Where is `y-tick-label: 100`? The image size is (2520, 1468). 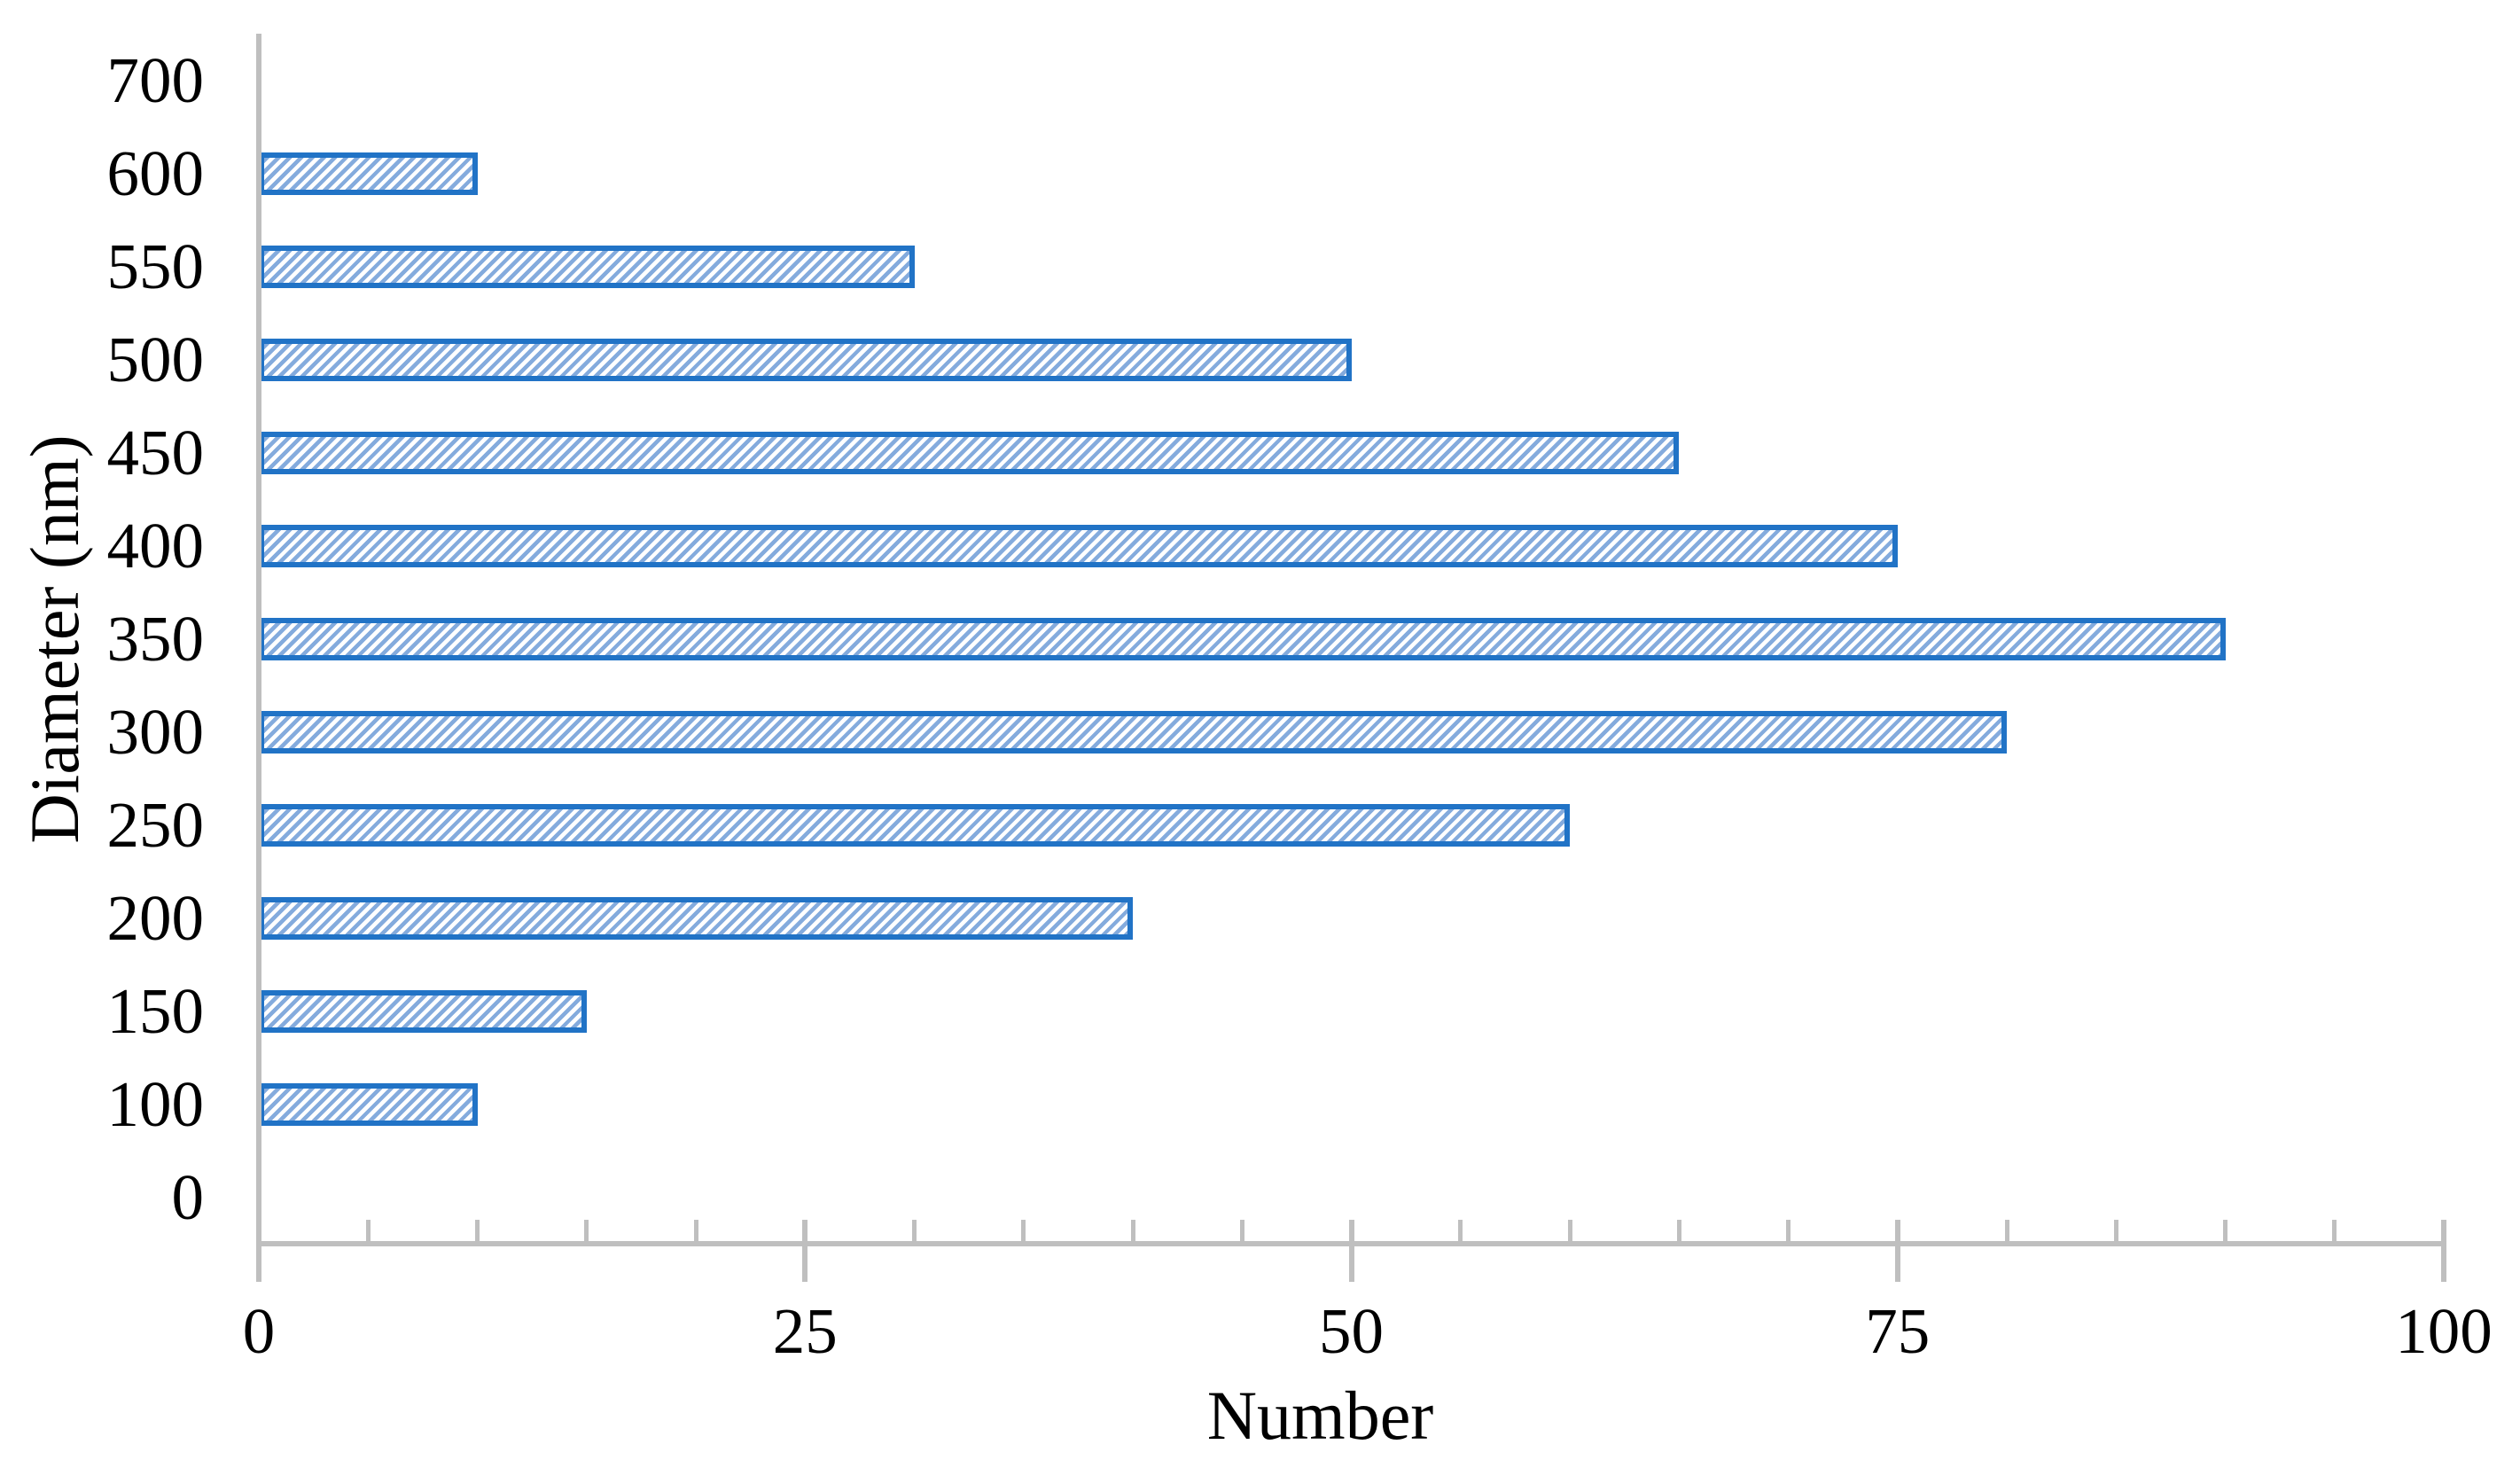 y-tick-label: 100 is located at coordinates (155, 1104).